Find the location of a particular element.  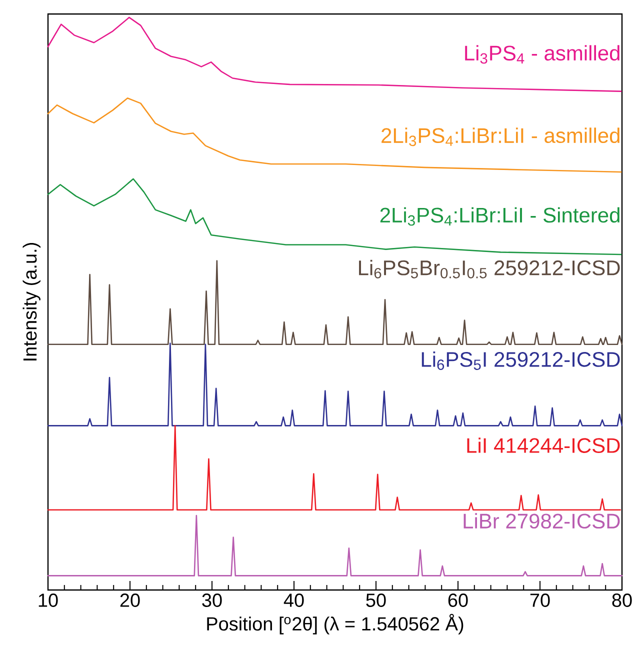

x-tick-label: 10 is located at coordinates (48, 600).